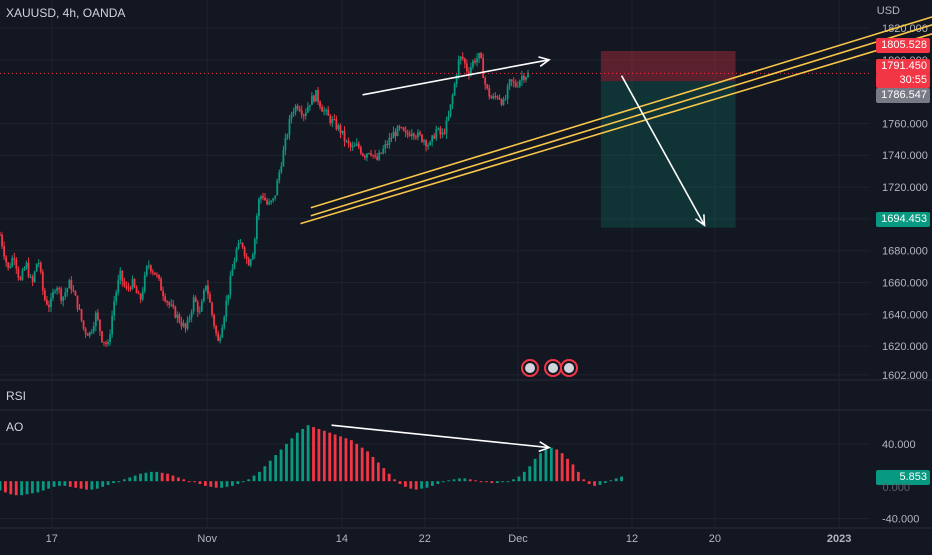 This screenshot has height=555, width=932. Describe the element at coordinates (440, 436) in the screenshot. I see `ao-divergence-arrow` at that location.